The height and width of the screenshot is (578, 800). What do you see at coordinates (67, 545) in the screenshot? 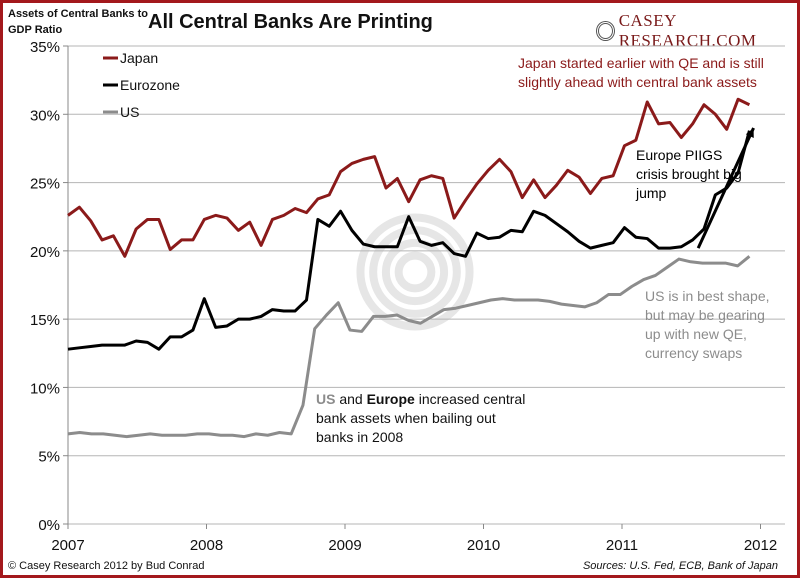
I see `x-tick-label: 2007` at bounding box center [67, 545].